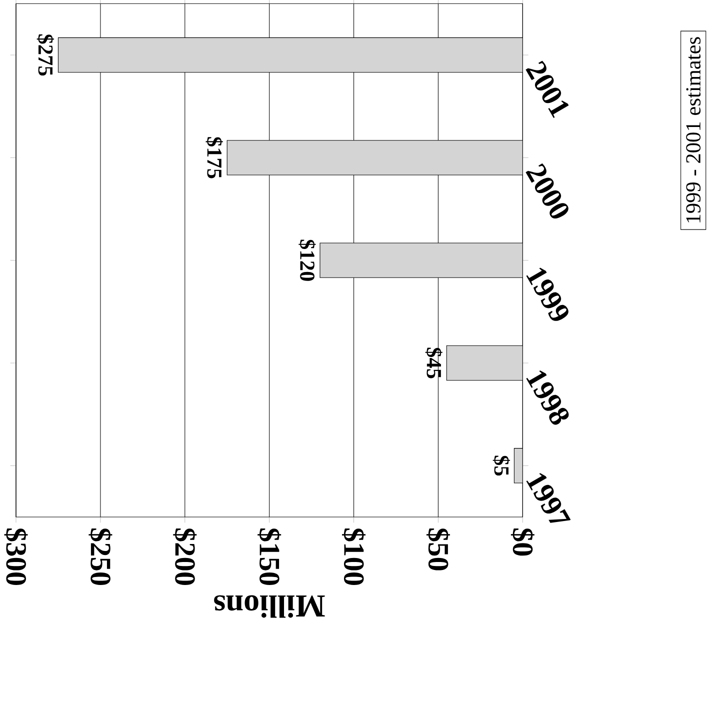 The height and width of the screenshot is (717, 719). Describe the element at coordinates (438, 549) in the screenshot. I see `x-tick-label: $50` at that location.